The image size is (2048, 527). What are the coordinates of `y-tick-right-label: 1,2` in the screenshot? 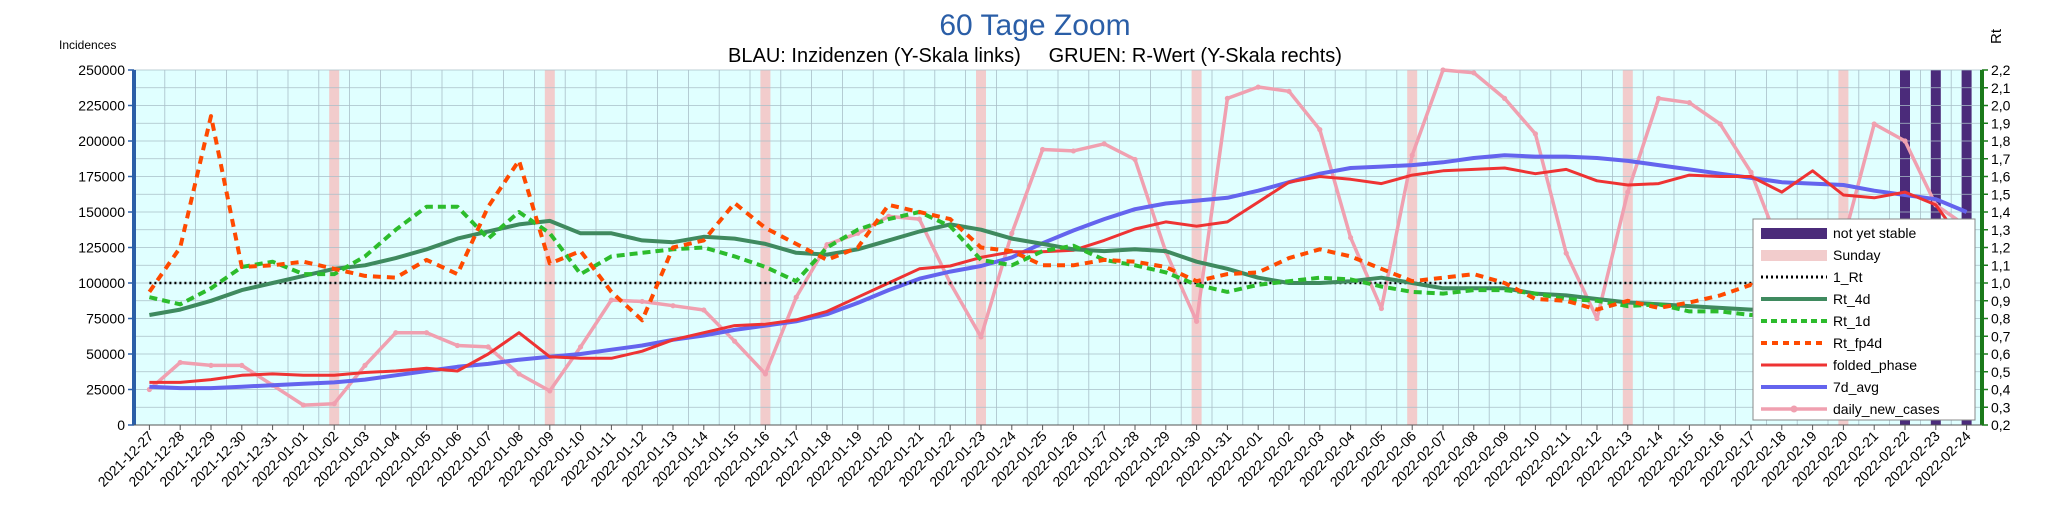 It's located at (2001, 248).